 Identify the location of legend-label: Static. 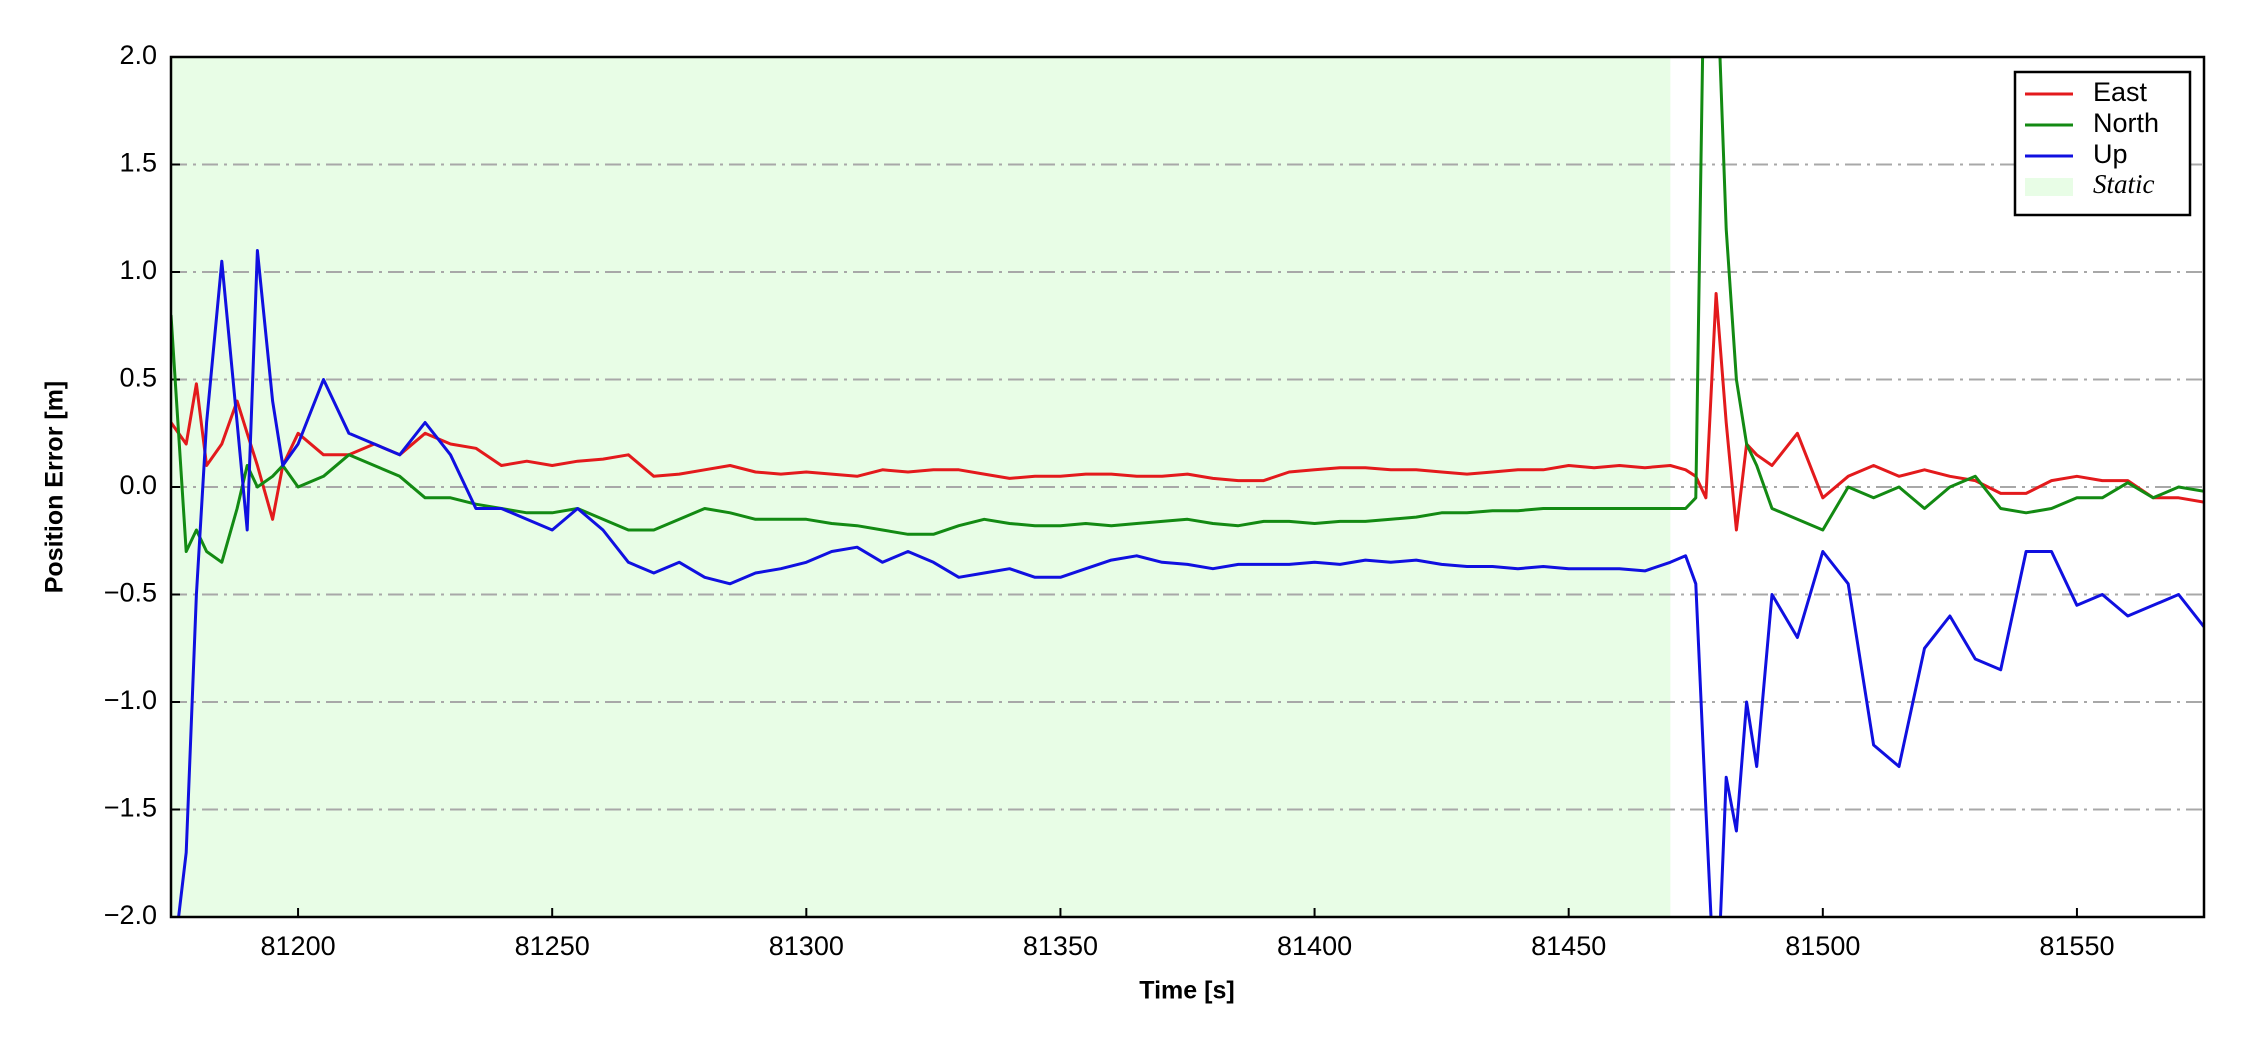
(2124, 184).